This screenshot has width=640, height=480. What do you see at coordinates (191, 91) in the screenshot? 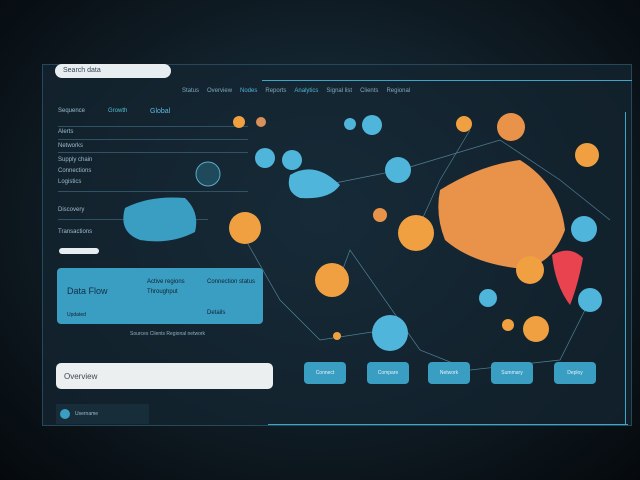
I see `nav-item: Status` at bounding box center [191, 91].